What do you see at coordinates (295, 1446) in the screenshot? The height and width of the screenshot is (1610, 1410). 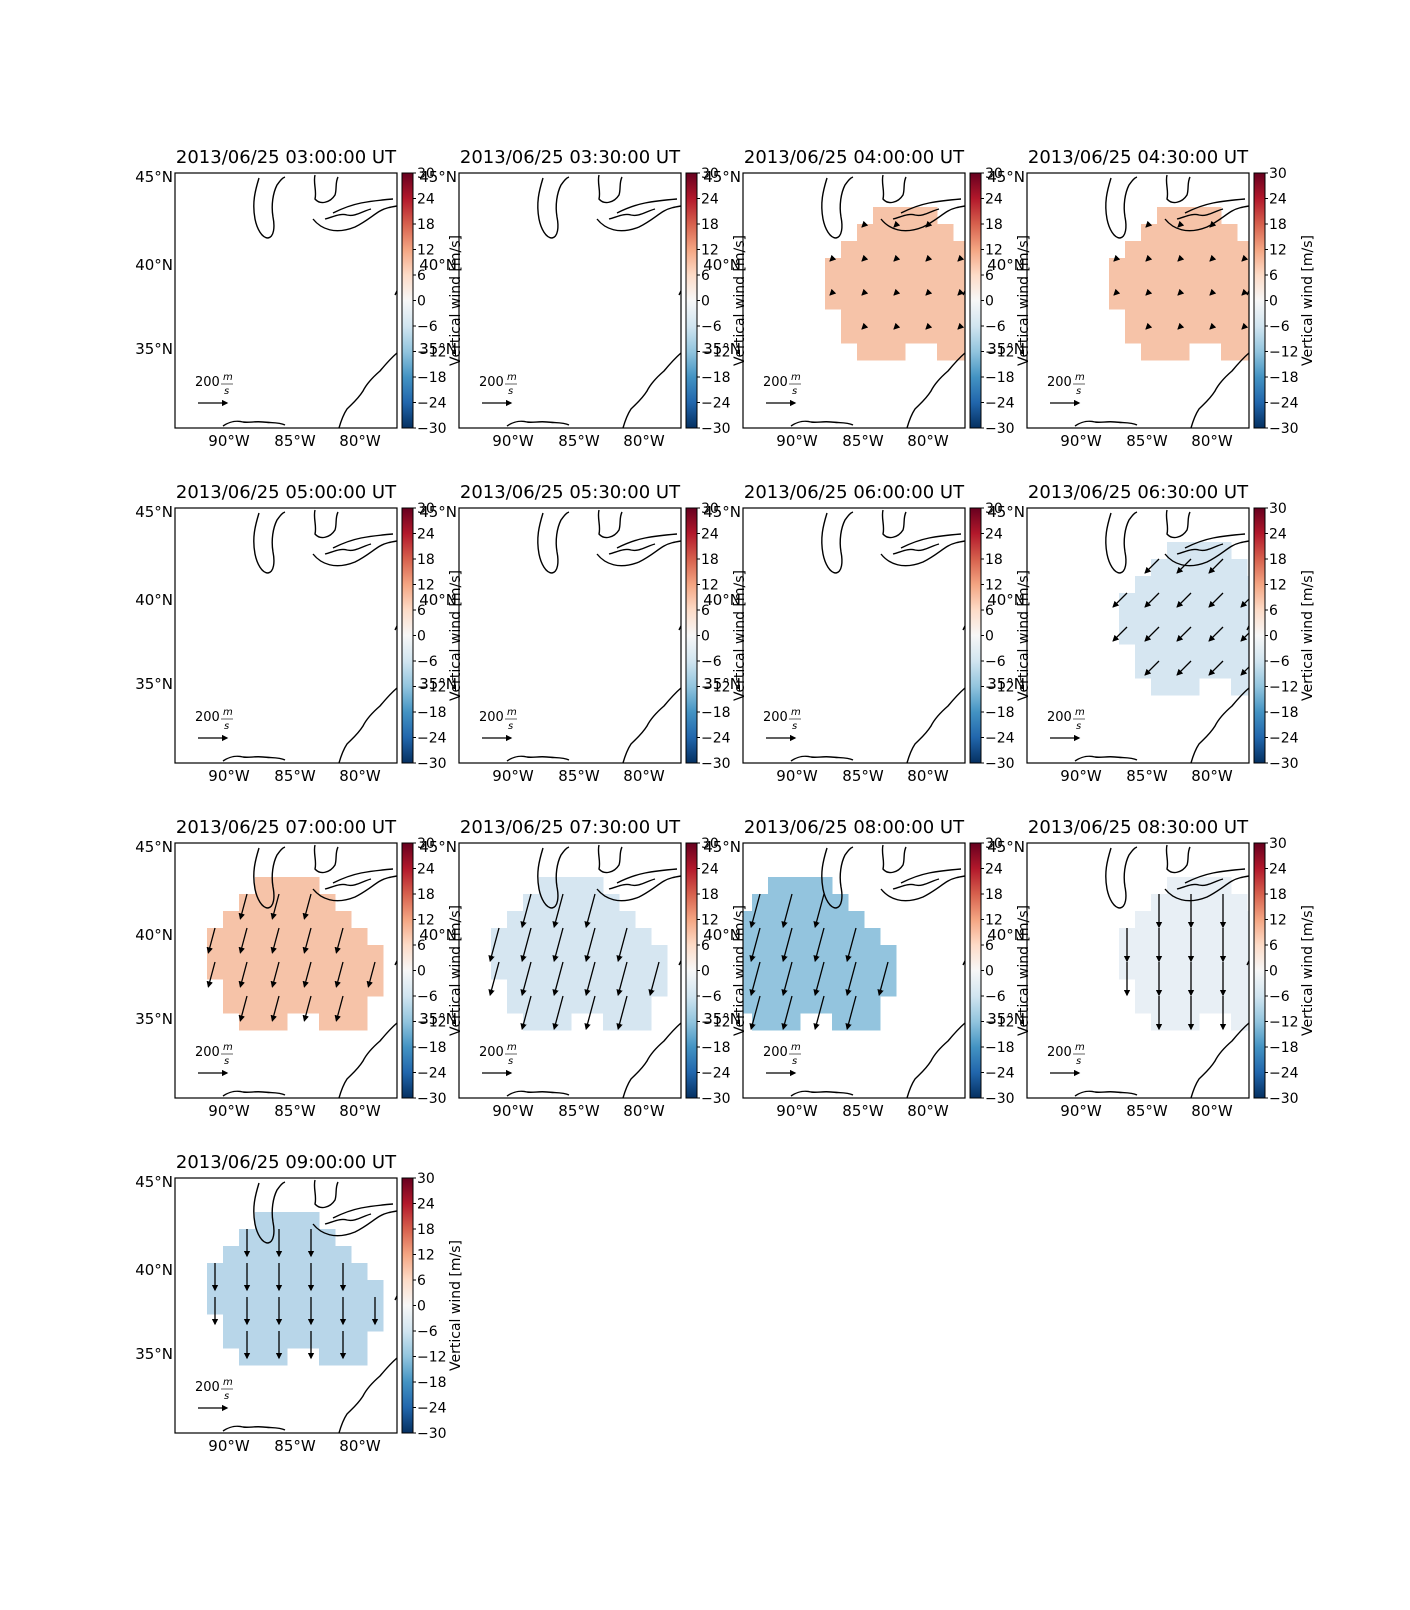 I see `lon-tick-label: 85°W` at bounding box center [295, 1446].